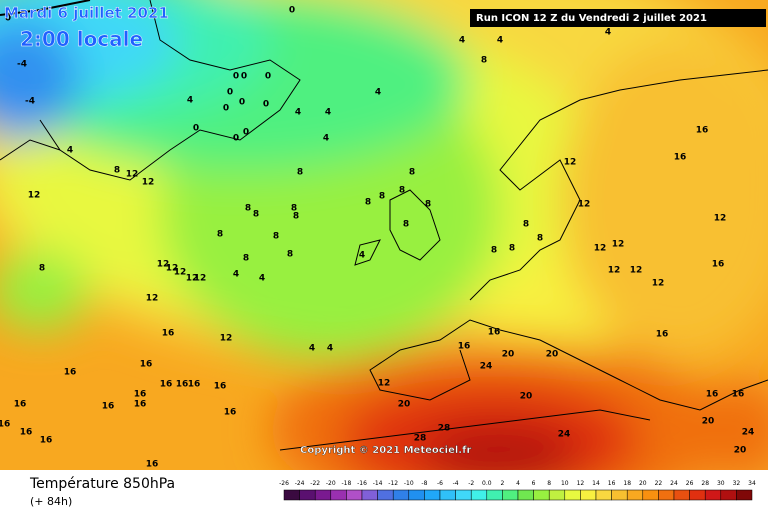 Image resolution: width=768 pixels, height=512 pixels. I want to click on colorbar-tick-label: 14, so click(596, 483).